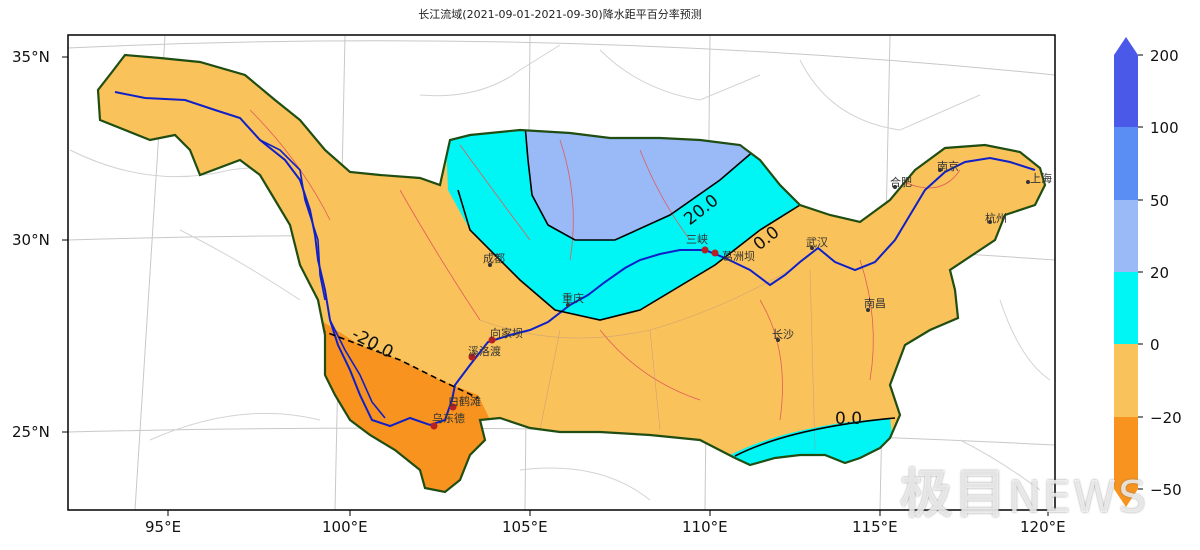 The height and width of the screenshot is (550, 1200). Describe the element at coordinates (848, 419) in the screenshot. I see `contour-label-0-south: 0.0` at that location.